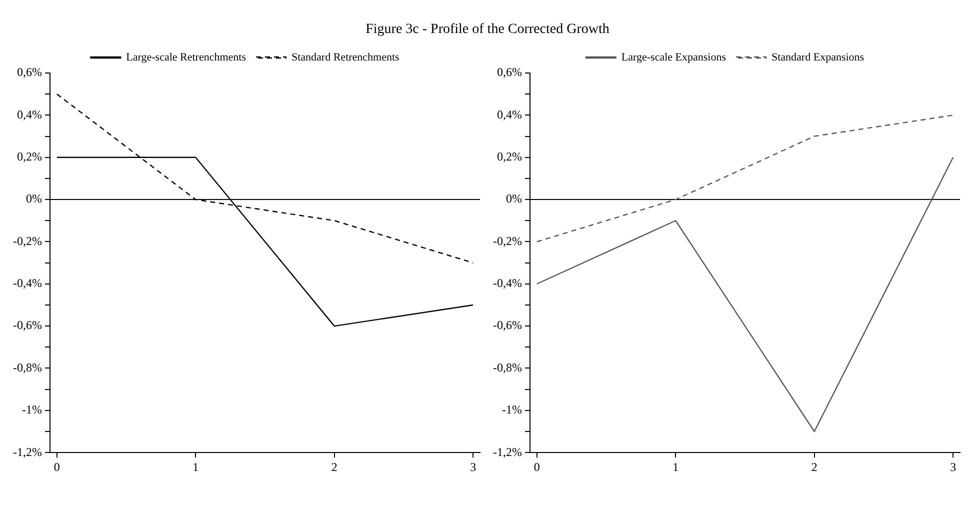  What do you see at coordinates (186, 57) in the screenshot?
I see `legend-label: Large-scale Retrenchments` at bounding box center [186, 57].